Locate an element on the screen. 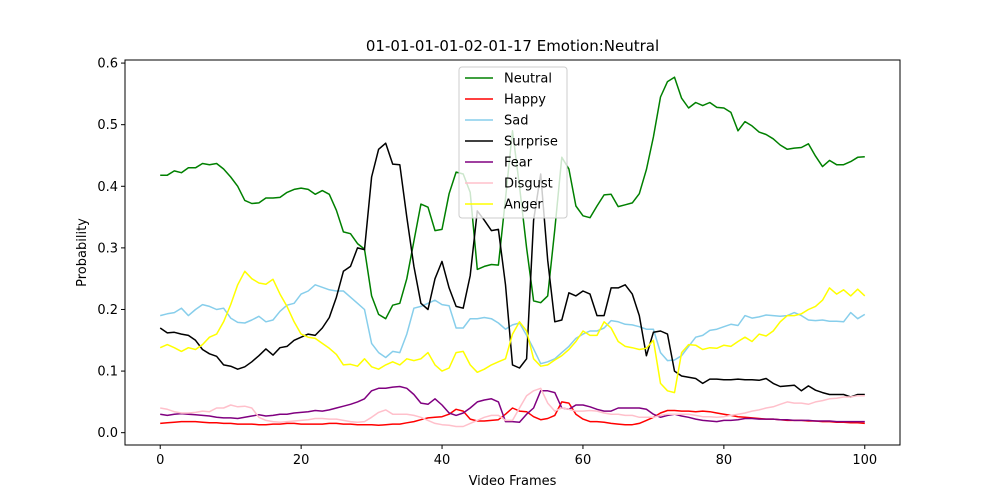  series-line-happy is located at coordinates (512, 414).